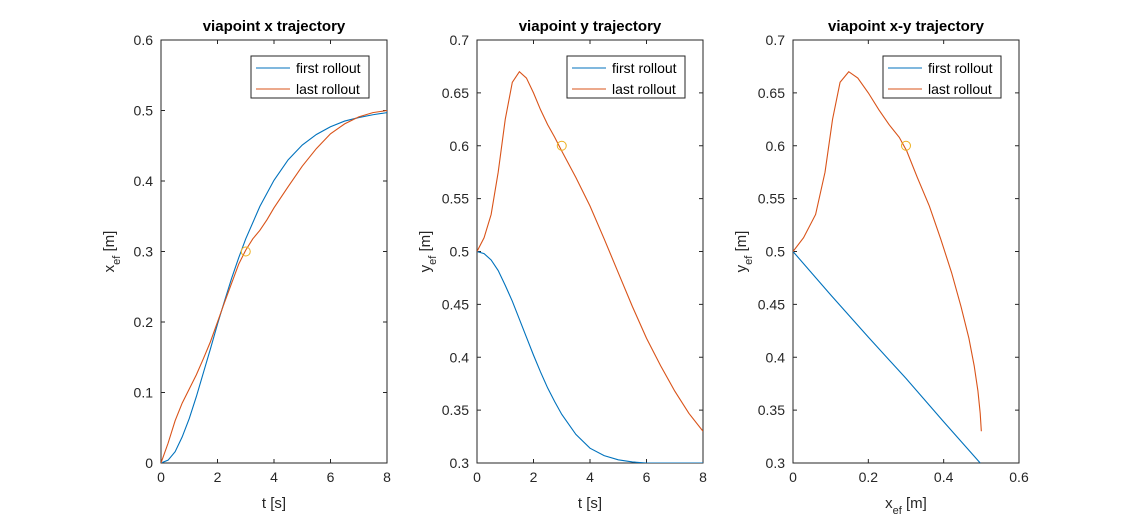 Image resolution: width=1126 pixels, height=530 pixels. I want to click on x-tick-label: 0.2, so click(869, 477).